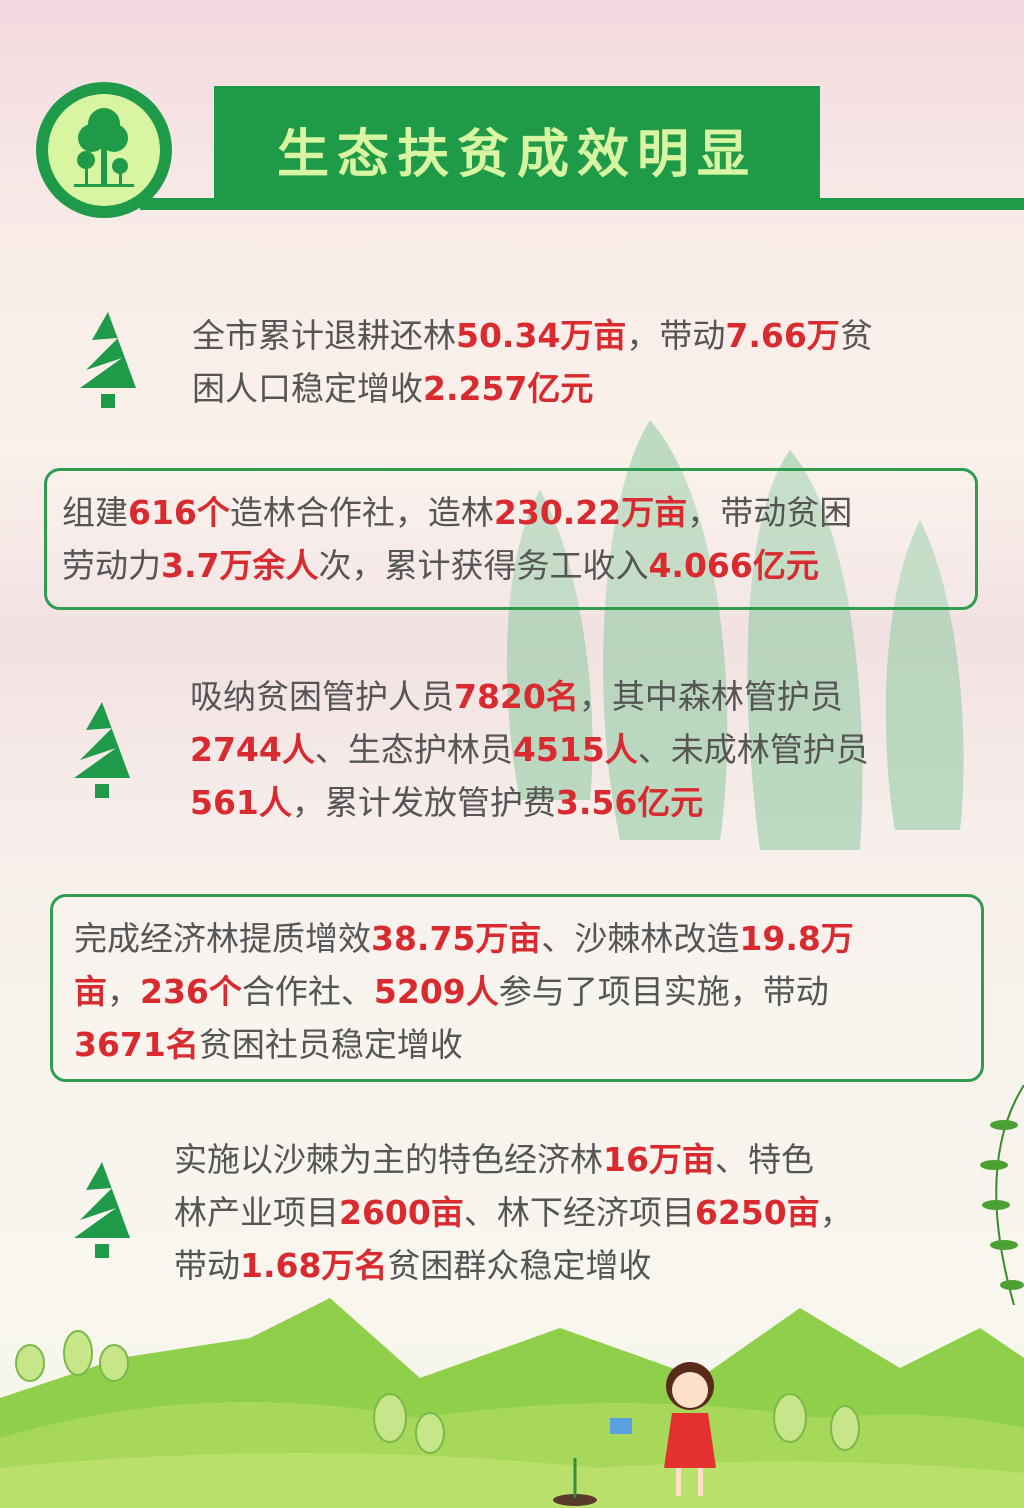 The image size is (1024, 1508). Describe the element at coordinates (314, 1265) in the screenshot. I see `highlight-figure: 1.68万名` at that location.